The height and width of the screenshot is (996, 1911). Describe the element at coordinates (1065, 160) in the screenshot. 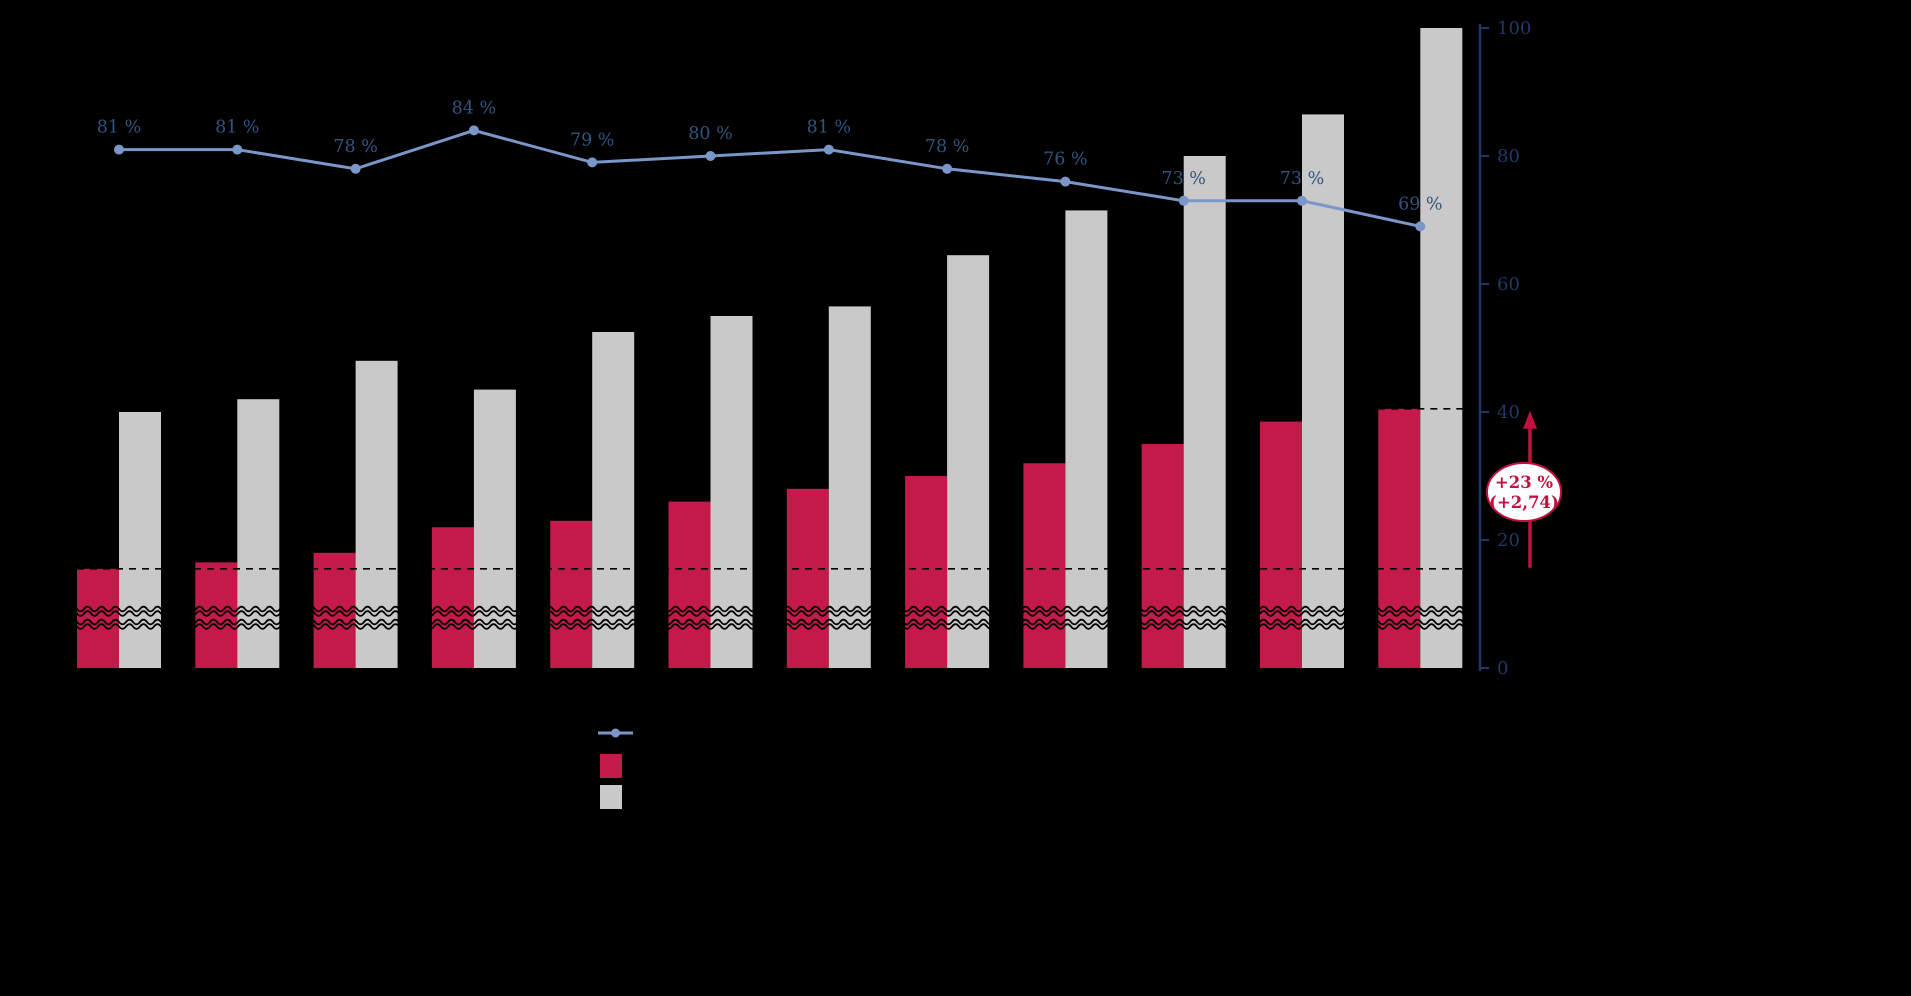

I see `percent-label: 76 %` at that location.